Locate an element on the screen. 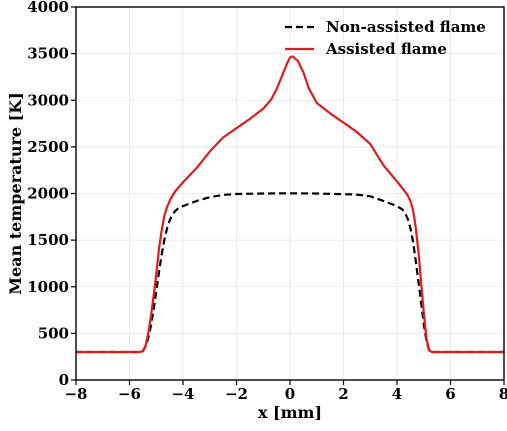  legend-label: Non-assisted flame is located at coordinates (406, 27).